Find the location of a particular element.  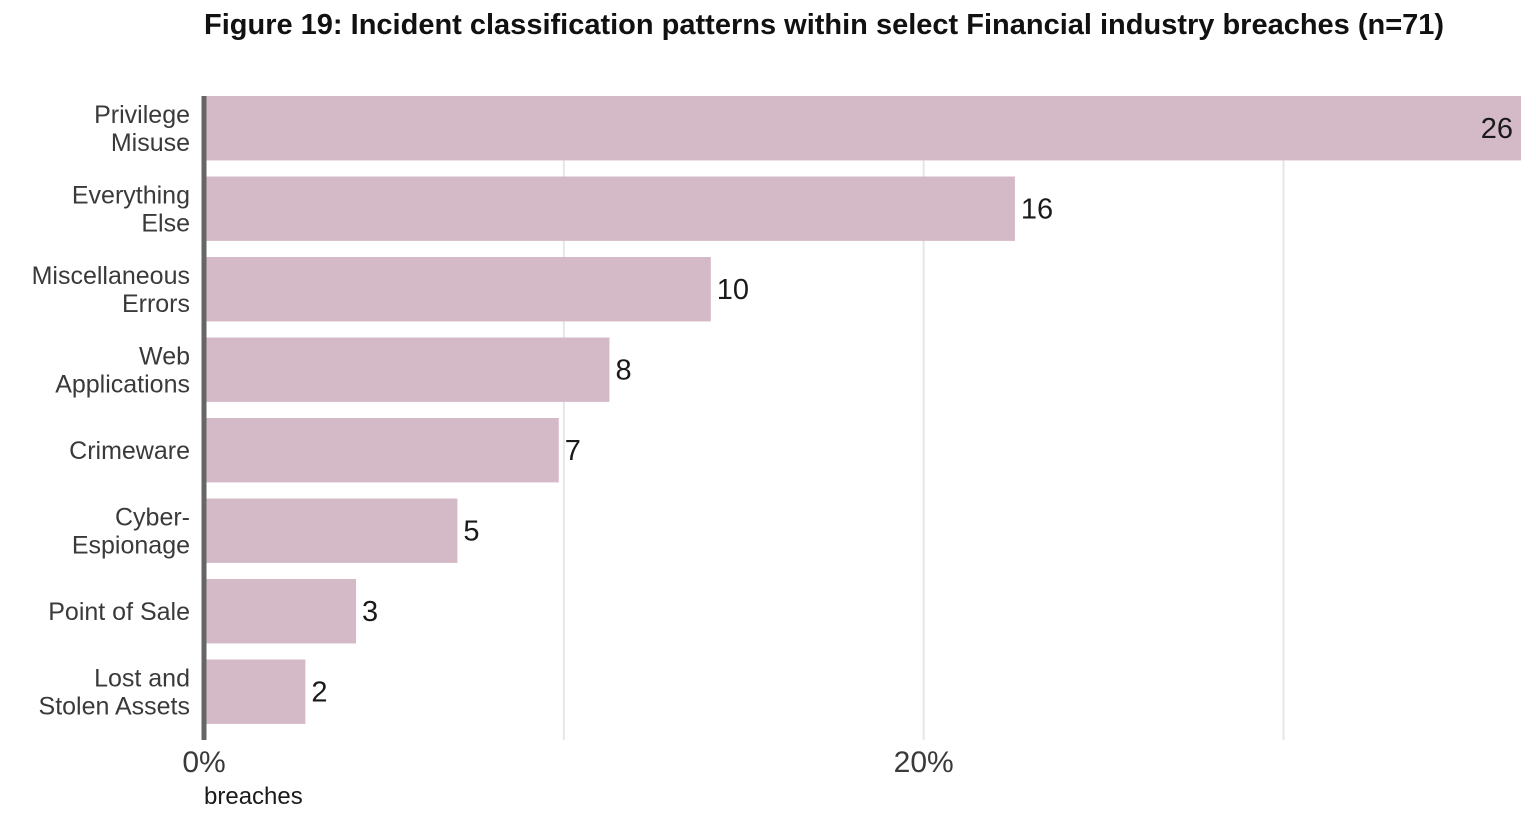

category-label-2: Miscellaneous Errors is located at coordinates (111, 290).